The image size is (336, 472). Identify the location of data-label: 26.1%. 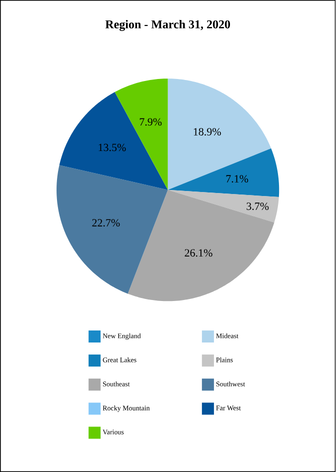
(198, 253).